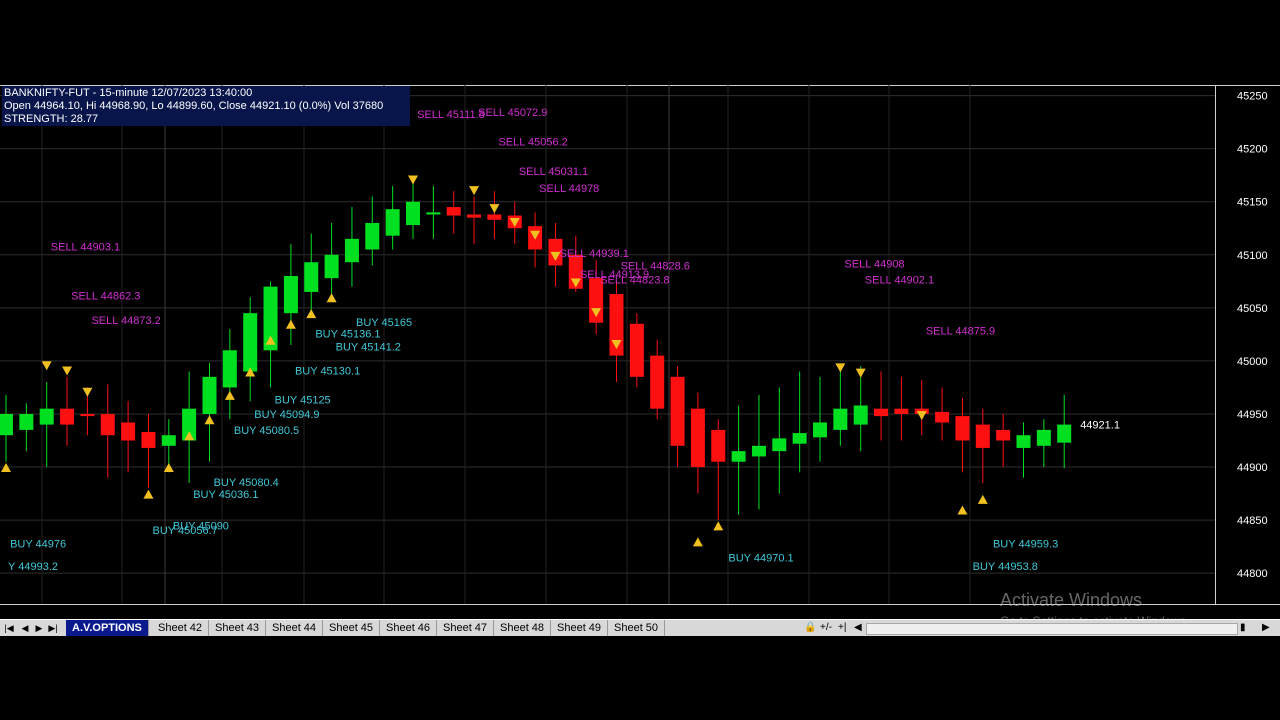 Image resolution: width=1280 pixels, height=720 pixels. I want to click on y-tick-label: 44800, so click(1252, 574).